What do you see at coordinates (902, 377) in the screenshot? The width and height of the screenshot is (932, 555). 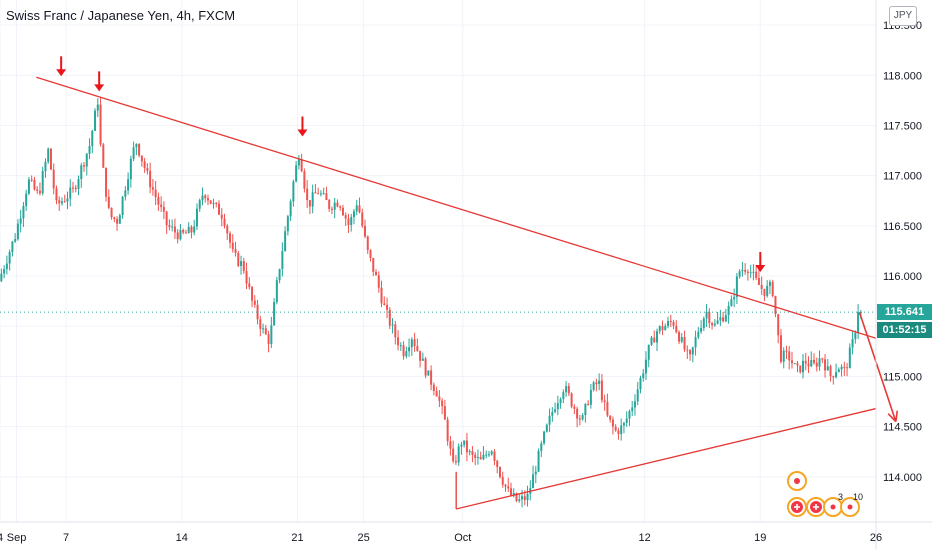 I see `price-tick-label: 115.000` at bounding box center [902, 377].